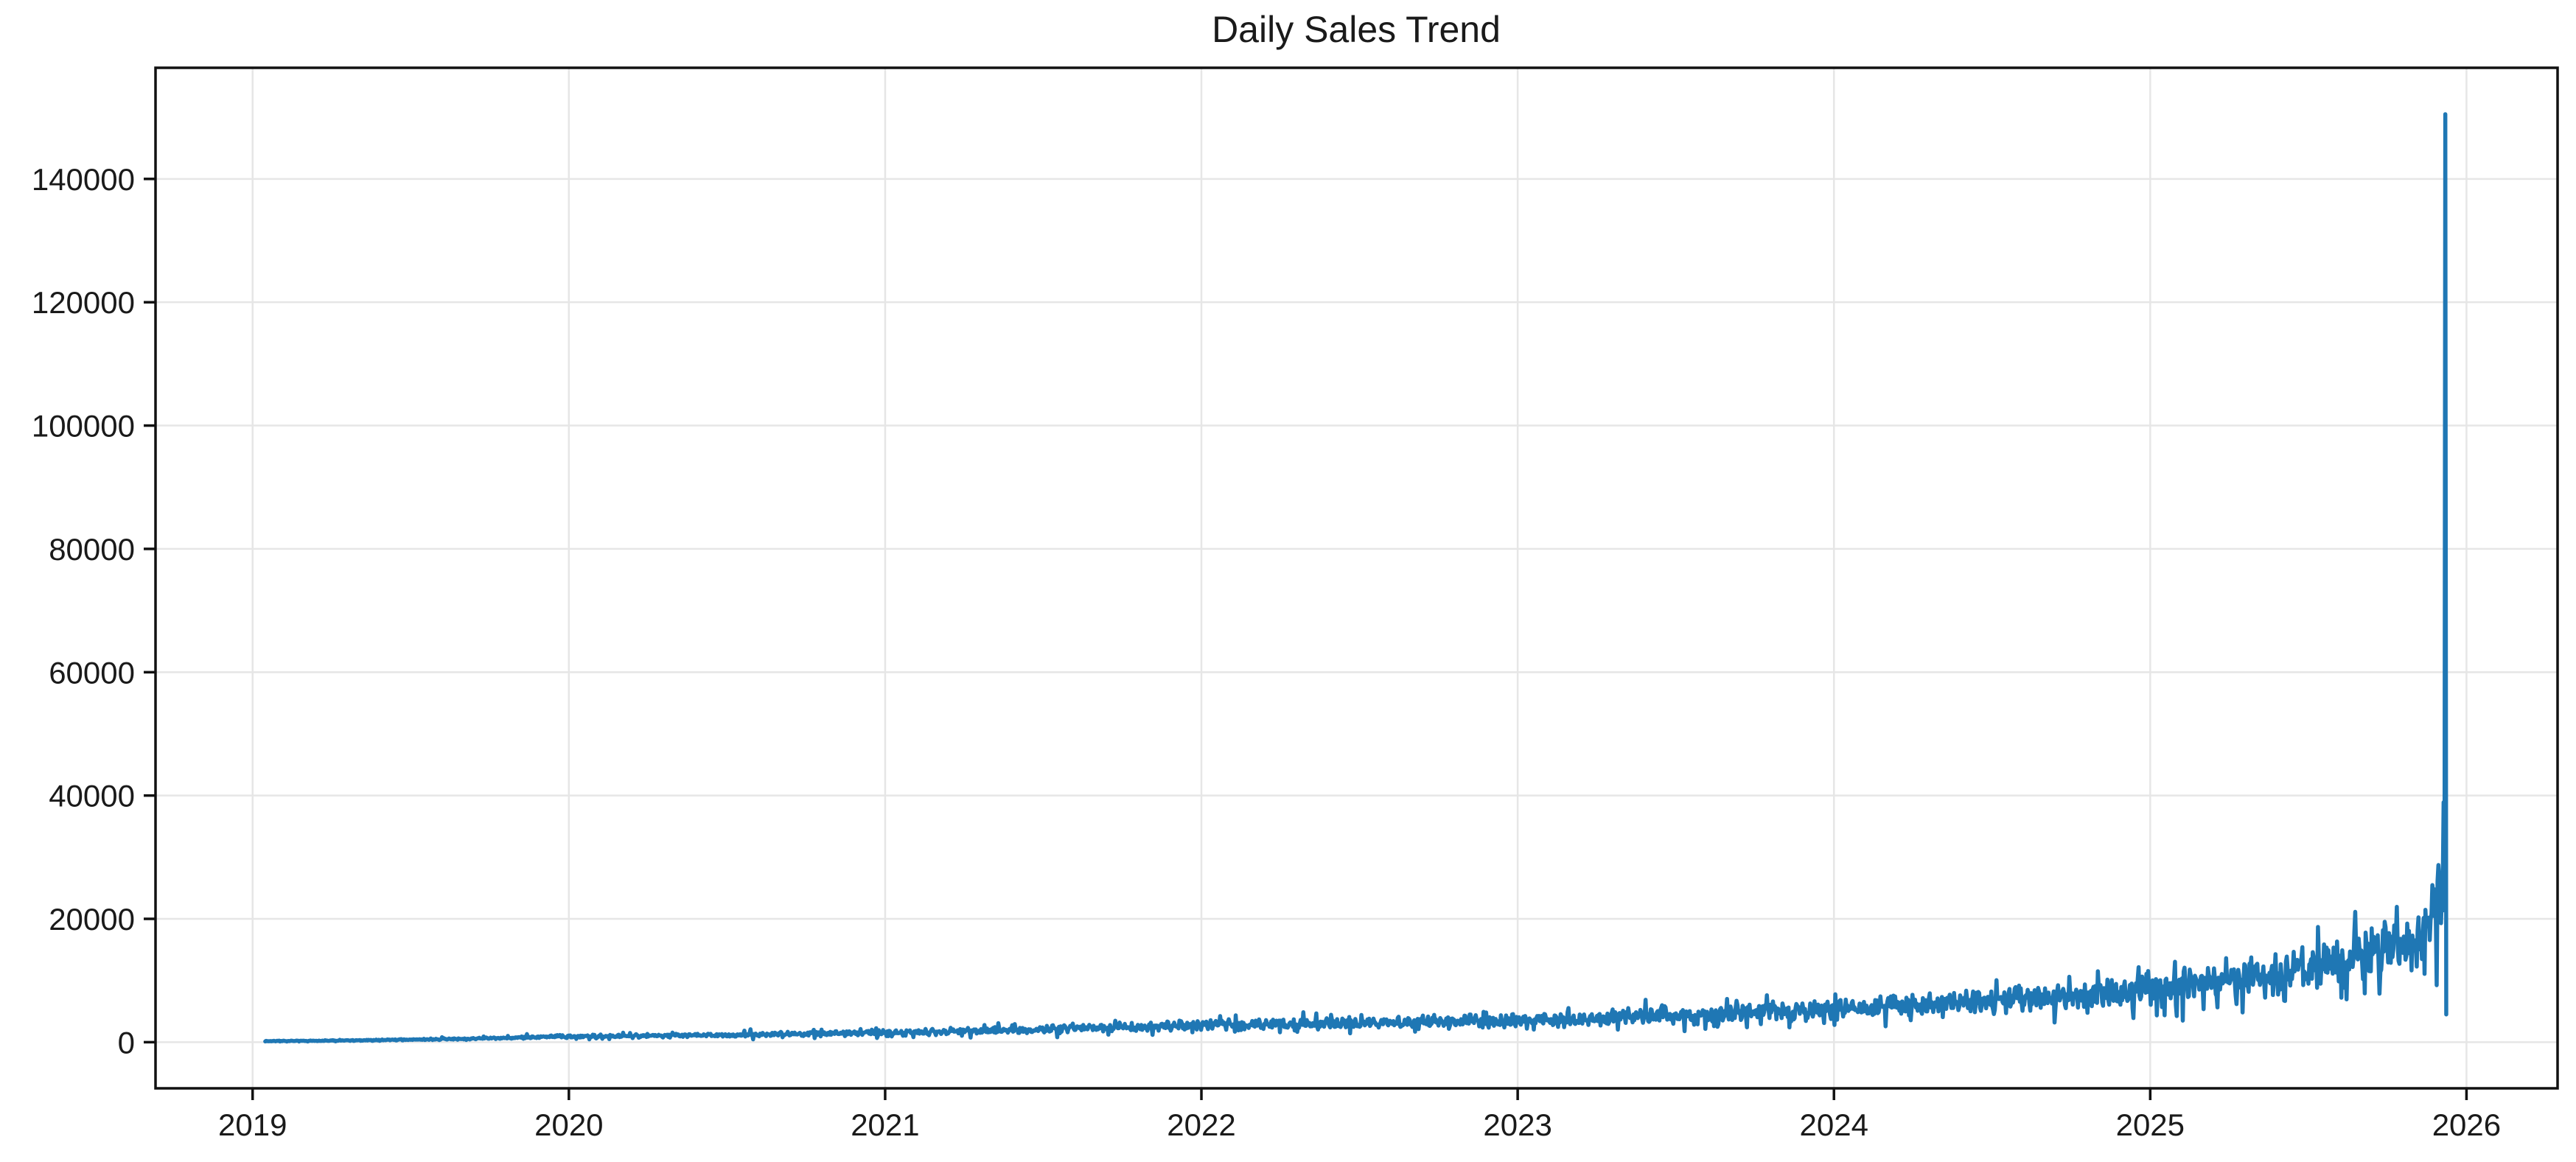 This screenshot has width=2576, height=1162. Describe the element at coordinates (885, 1124) in the screenshot. I see `x-tick-label: 2021` at that location.